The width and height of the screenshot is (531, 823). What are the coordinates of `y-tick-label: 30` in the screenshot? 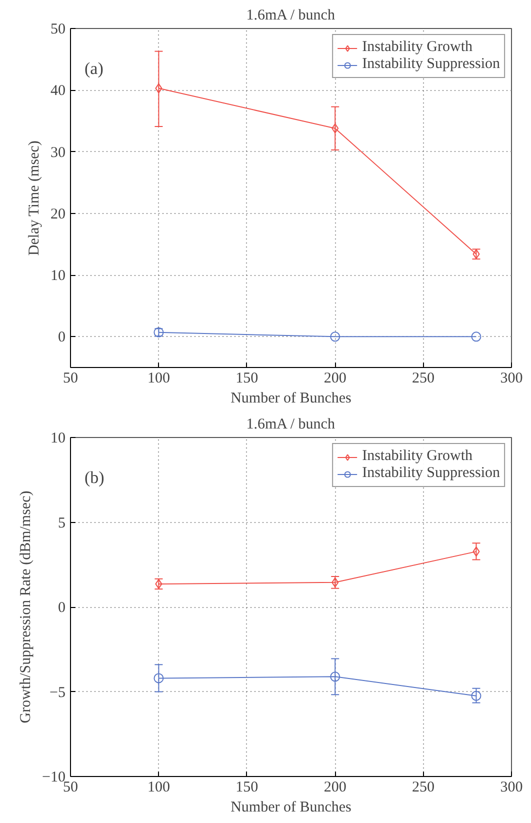 It's located at (58, 152).